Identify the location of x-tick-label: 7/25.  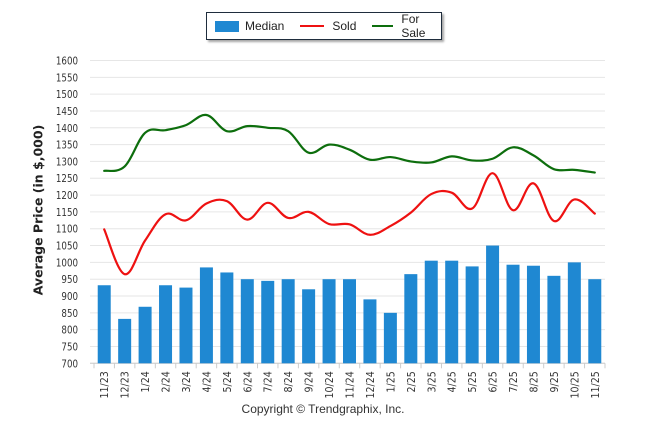
(515, 381).